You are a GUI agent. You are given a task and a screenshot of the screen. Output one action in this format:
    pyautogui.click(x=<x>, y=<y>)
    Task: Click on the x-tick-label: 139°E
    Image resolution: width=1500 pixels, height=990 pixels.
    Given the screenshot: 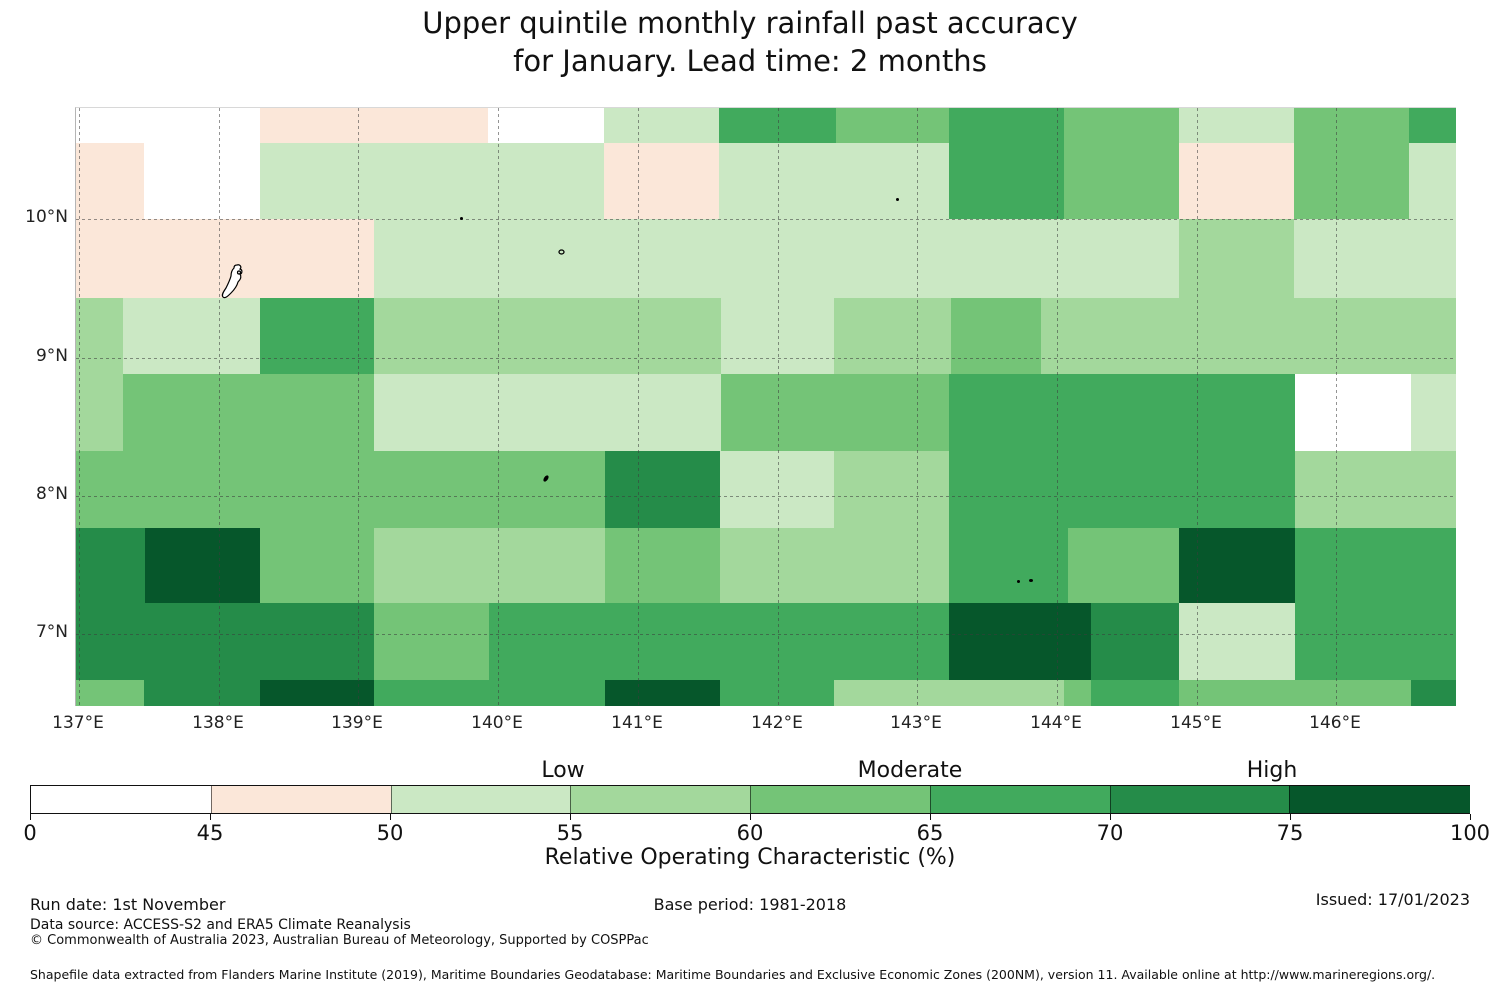 What is the action you would take?
    pyautogui.click(x=357, y=723)
    